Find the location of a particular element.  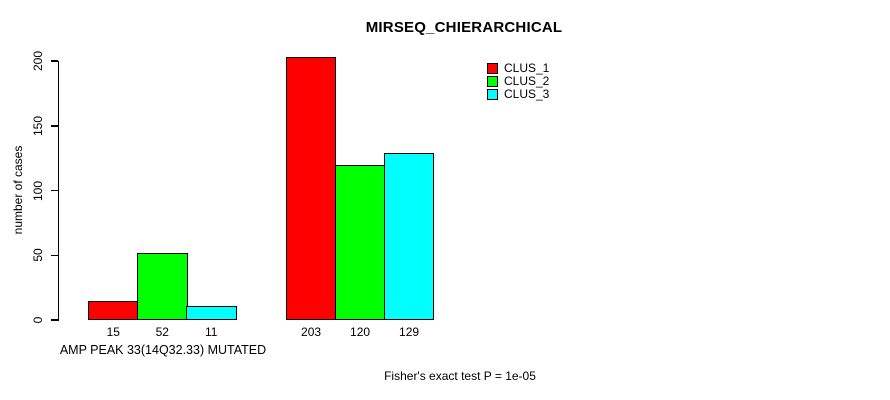

legend-item-clus-1: CLUS_1 is located at coordinates (518, 68).